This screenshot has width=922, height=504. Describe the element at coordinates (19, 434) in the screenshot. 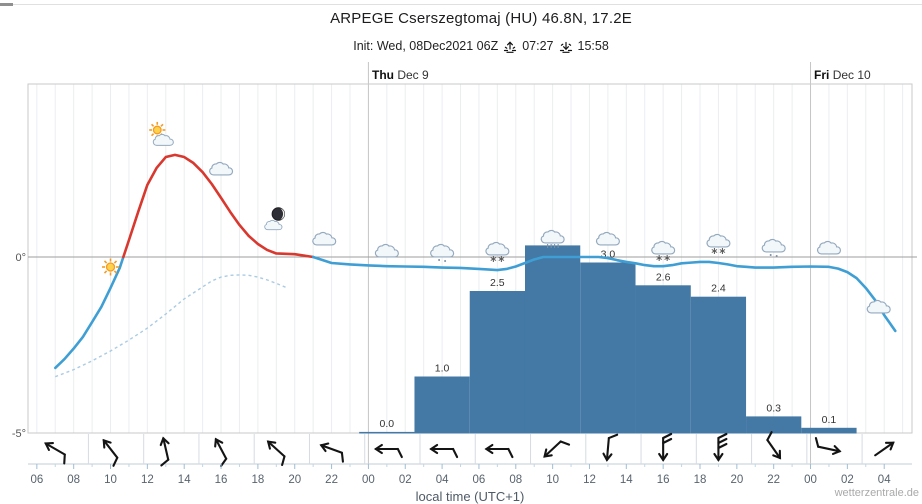

I see `y-tick-label: -5°` at that location.